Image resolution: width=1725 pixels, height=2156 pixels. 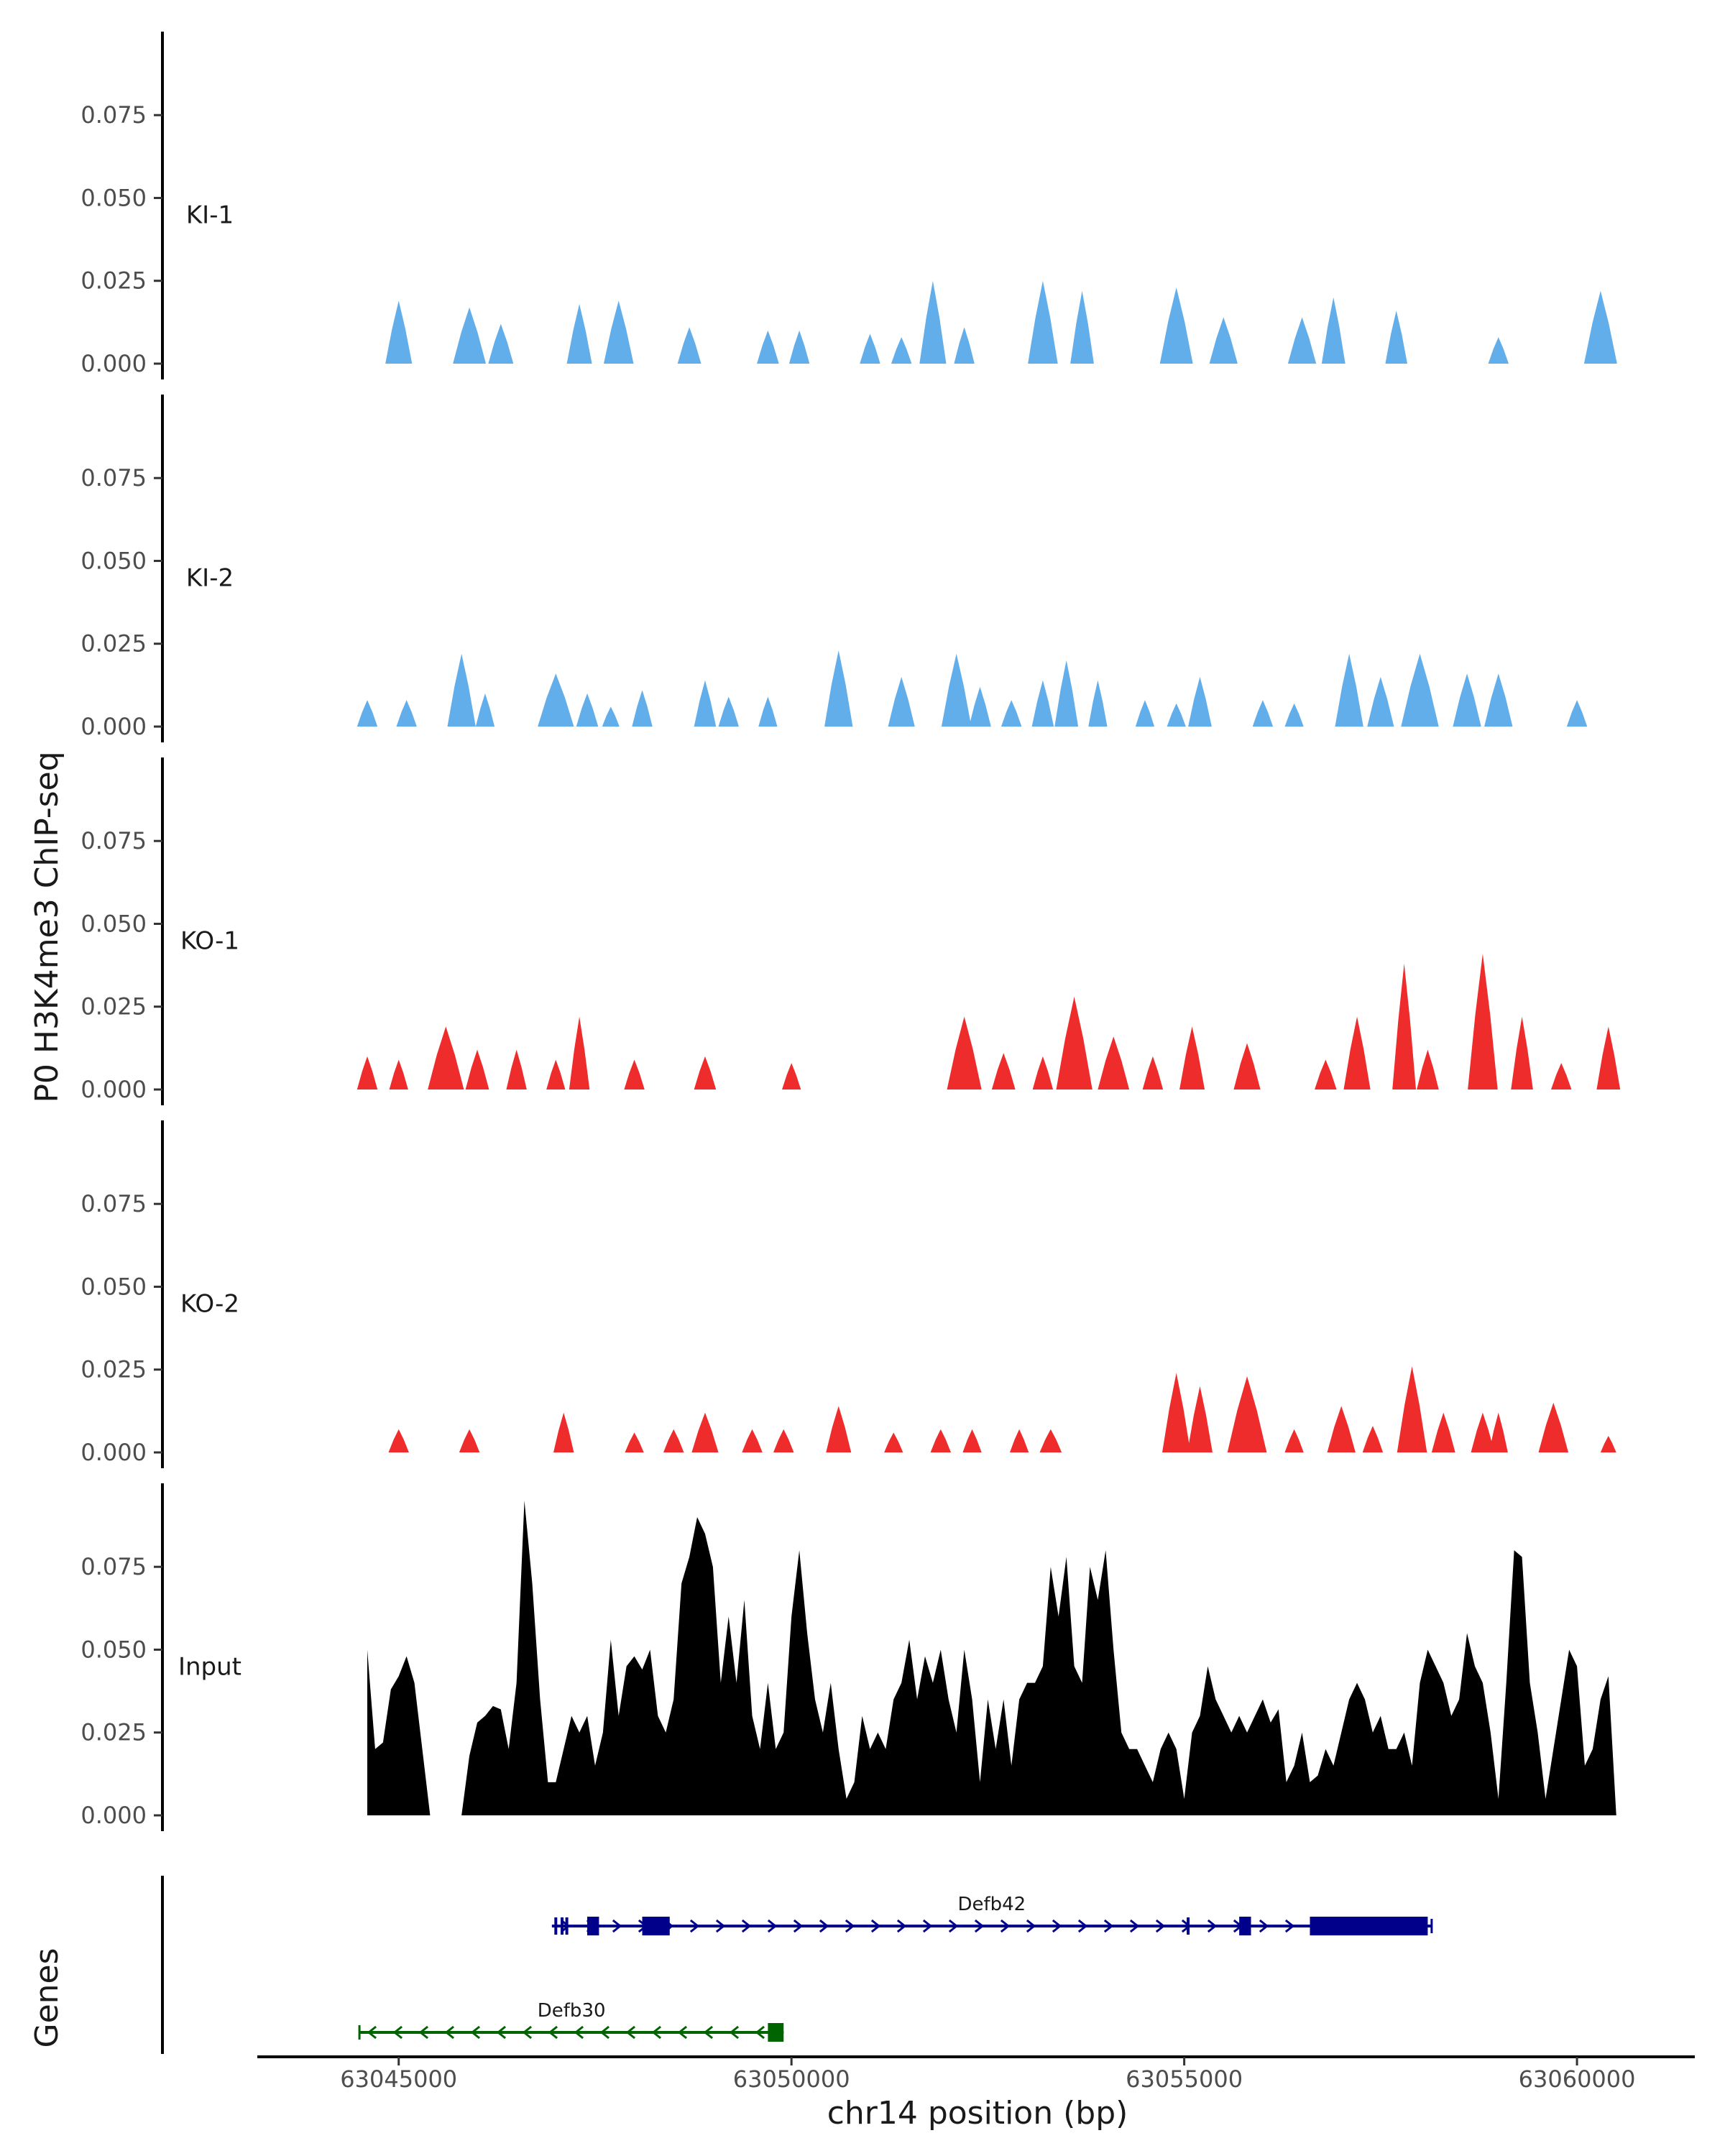 I want to click on x-tick-label: 63045000, so click(x=398, y=2079).